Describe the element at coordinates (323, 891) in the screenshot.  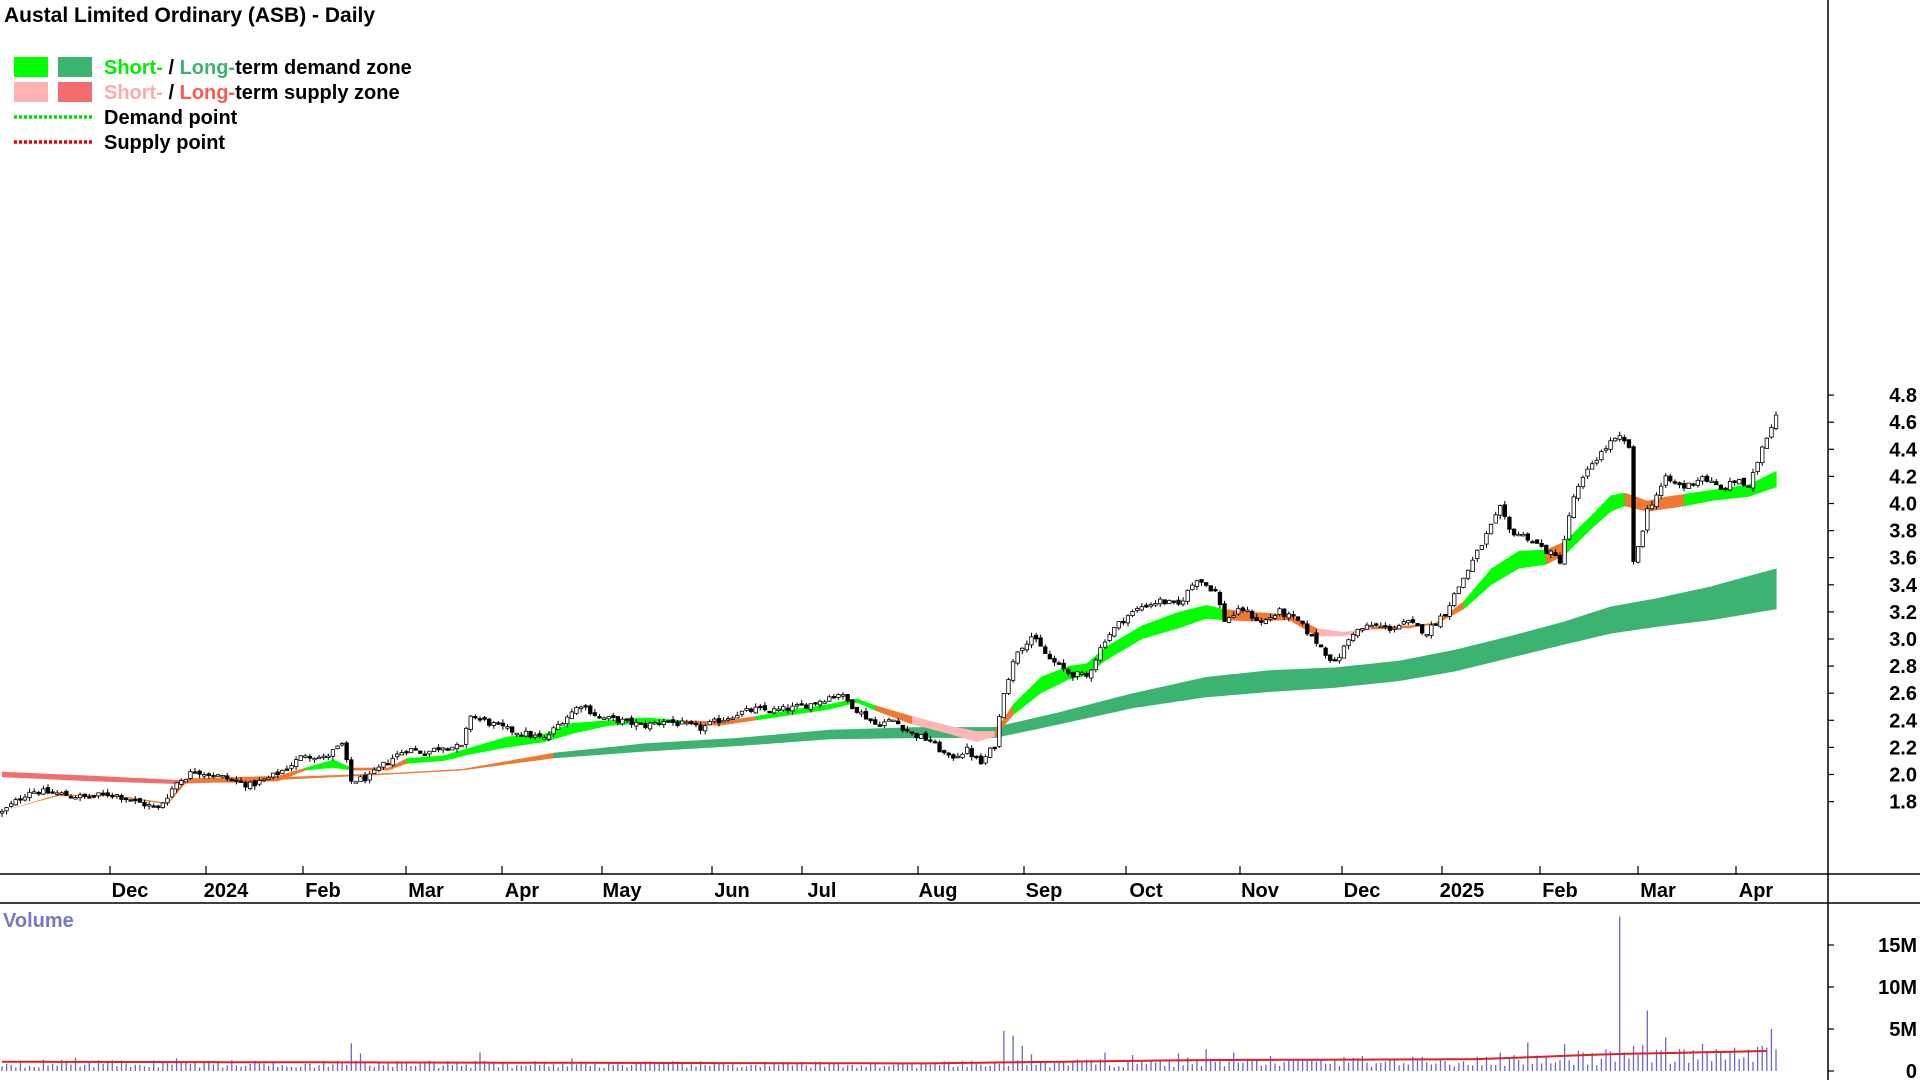
I see `x-tick-label: Feb` at that location.